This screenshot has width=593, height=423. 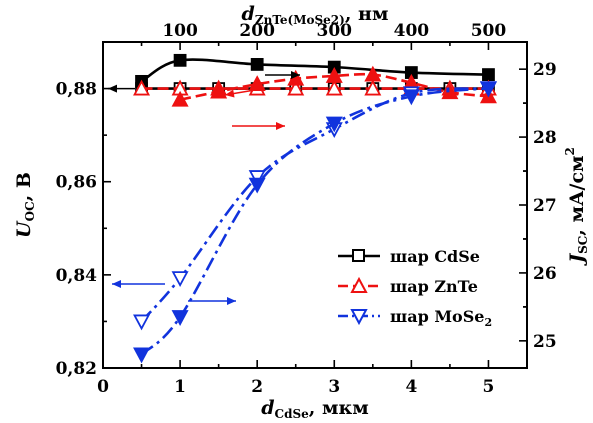 What do you see at coordinates (180, 31) in the screenshot?
I see `x2-tick-label: 100` at bounding box center [180, 31].